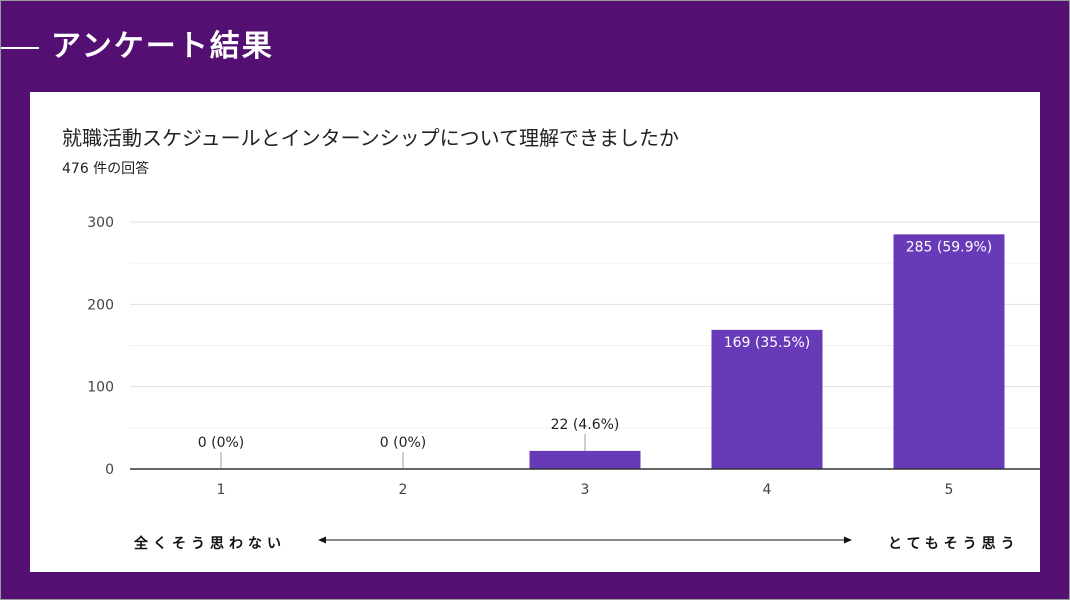 The height and width of the screenshot is (600, 1070). I want to click on response-count: 476 件の回答, so click(106, 169).